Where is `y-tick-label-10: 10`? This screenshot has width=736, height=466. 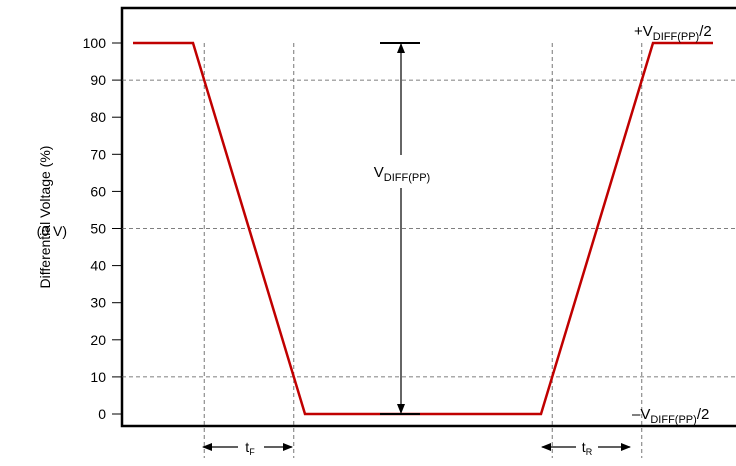 y-tick-label-10: 10 is located at coordinates (98, 377).